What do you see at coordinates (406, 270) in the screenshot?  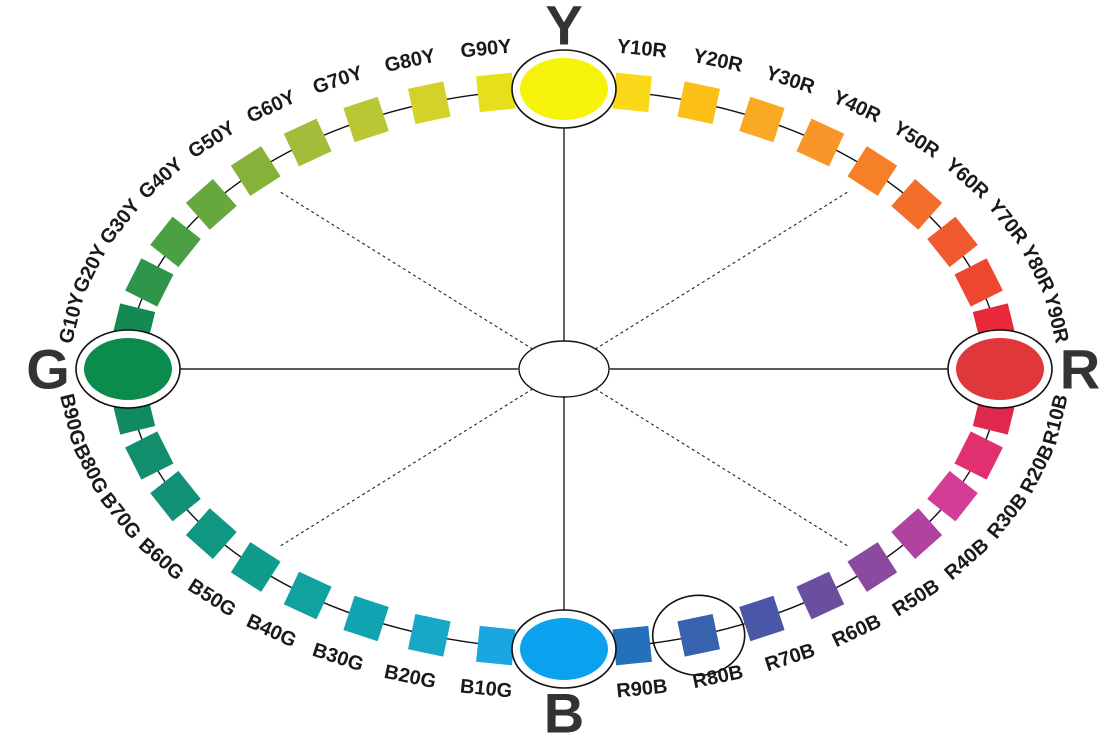 I see `diagonal-line-nw` at bounding box center [406, 270].